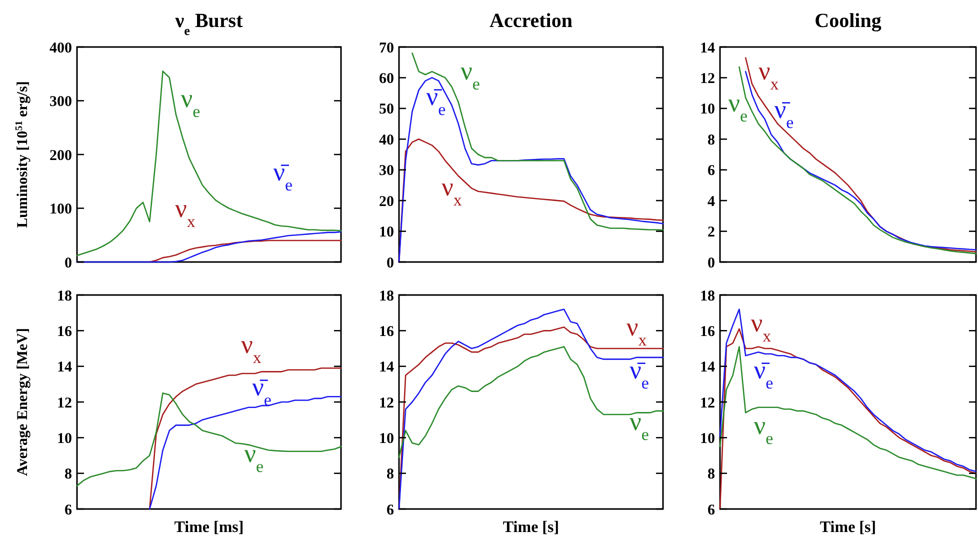 This screenshot has width=978, height=541. I want to click on y-tick-label: 400, so click(61, 48).